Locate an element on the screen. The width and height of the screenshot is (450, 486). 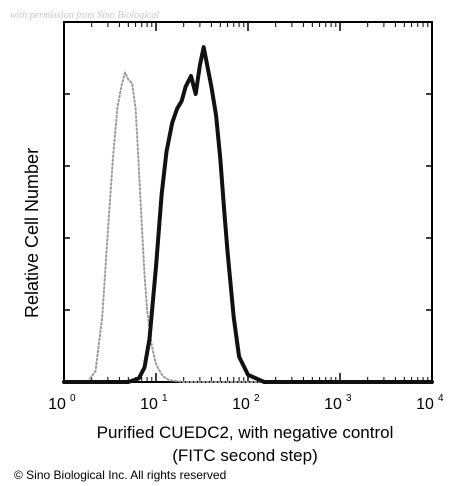
x-tick-exponent: 4 is located at coordinates (441, 398).